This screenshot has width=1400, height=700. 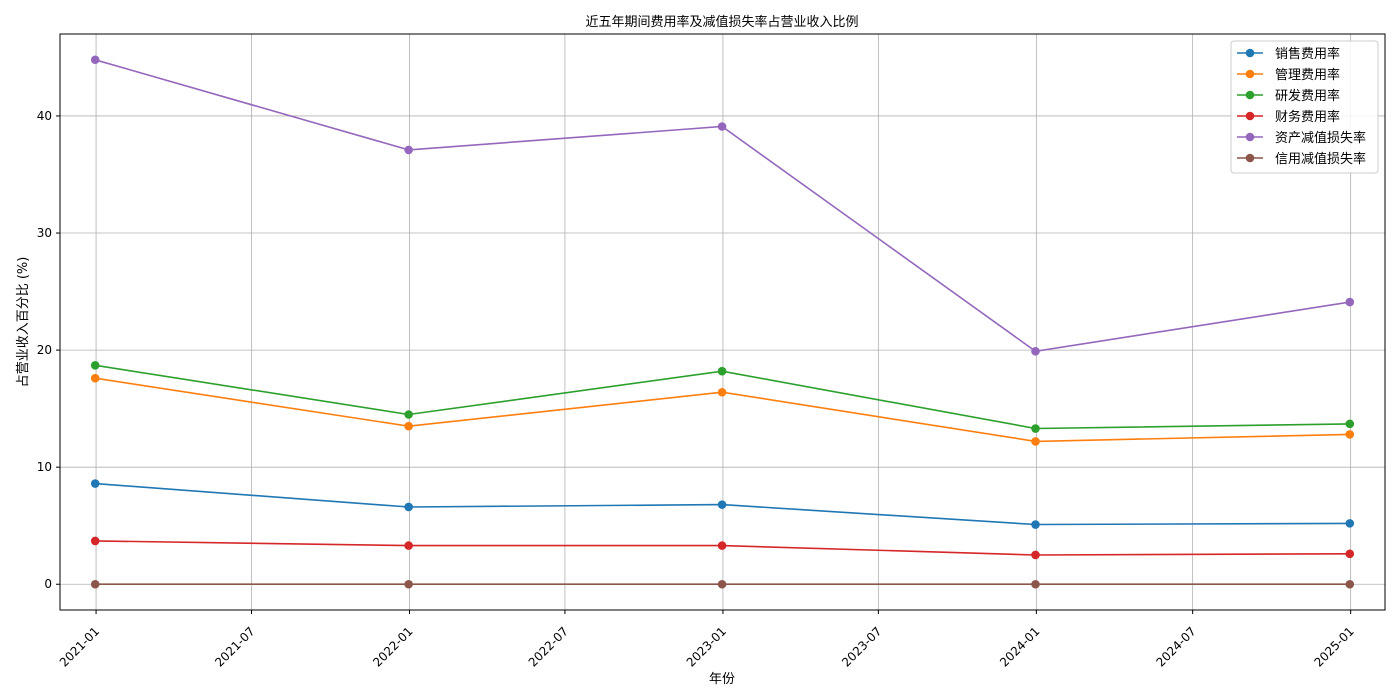 I want to click on y-tick-label: 20, so click(x=44, y=350).